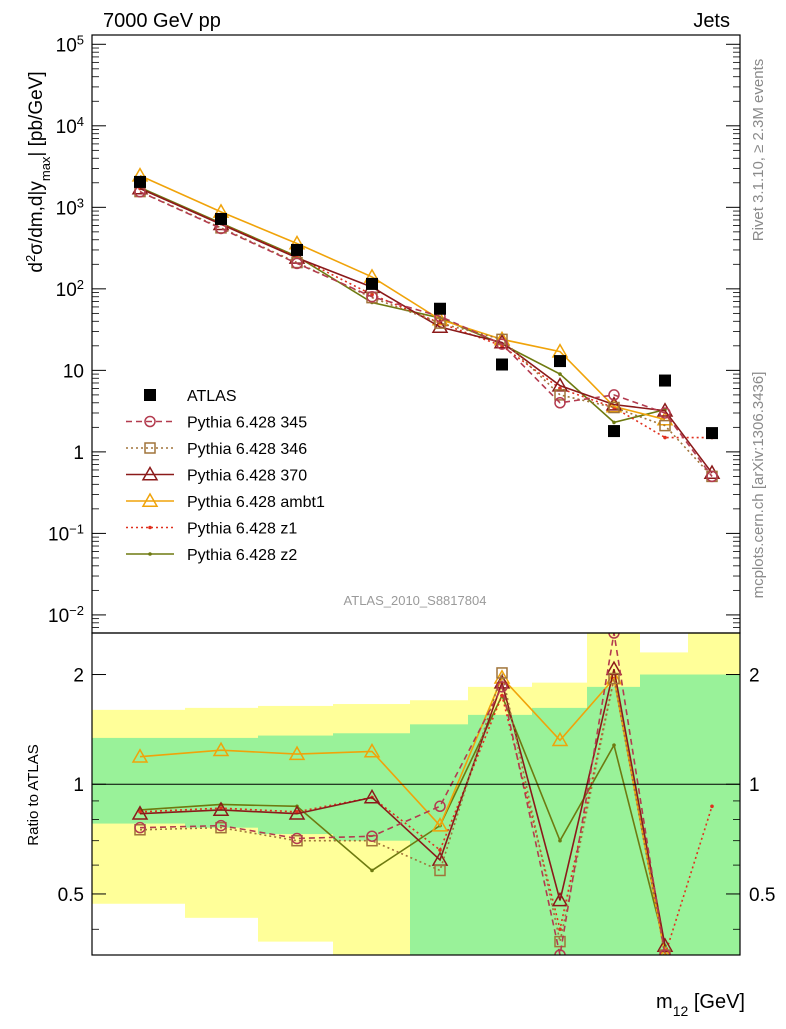 Image resolution: width=786 pixels, height=1029 pixels. I want to click on main-y-tick-label: 10⁻², so click(66, 614).